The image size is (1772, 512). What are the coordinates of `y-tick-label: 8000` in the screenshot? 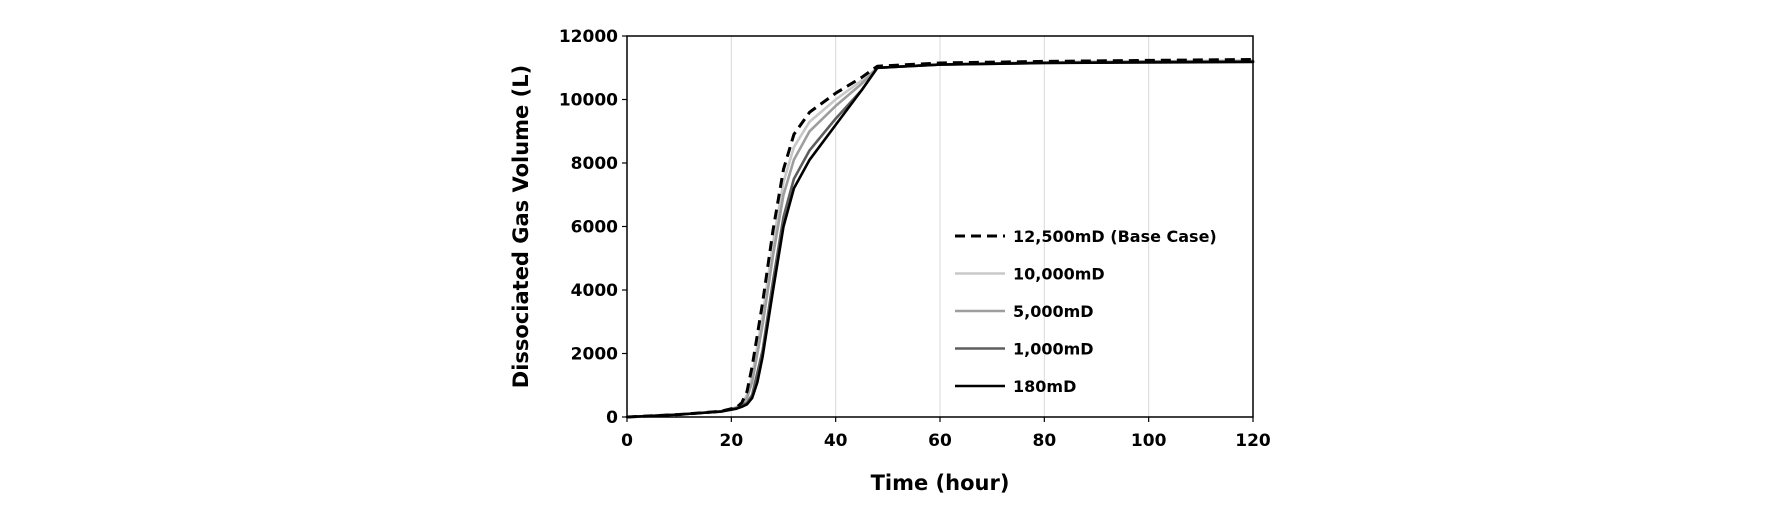 It's located at (594, 164).